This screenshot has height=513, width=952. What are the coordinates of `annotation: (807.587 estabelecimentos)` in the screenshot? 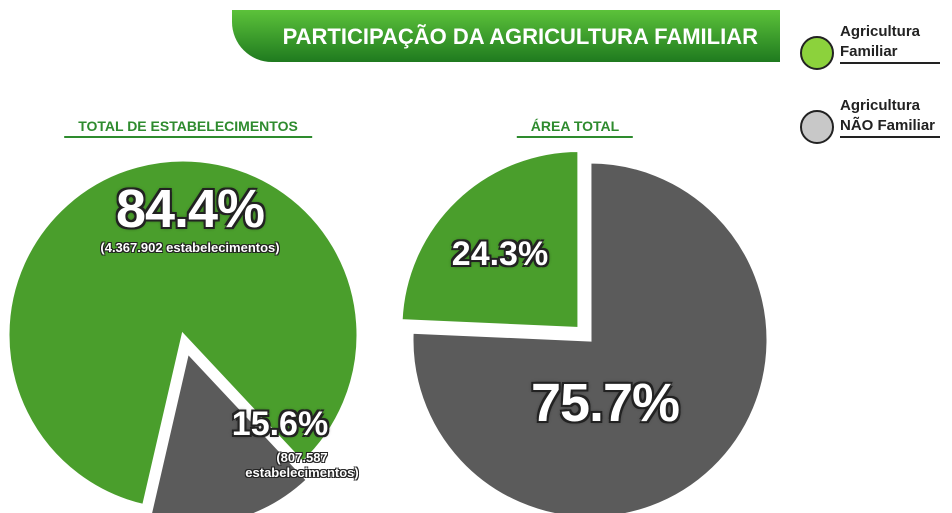 It's located at (302, 465).